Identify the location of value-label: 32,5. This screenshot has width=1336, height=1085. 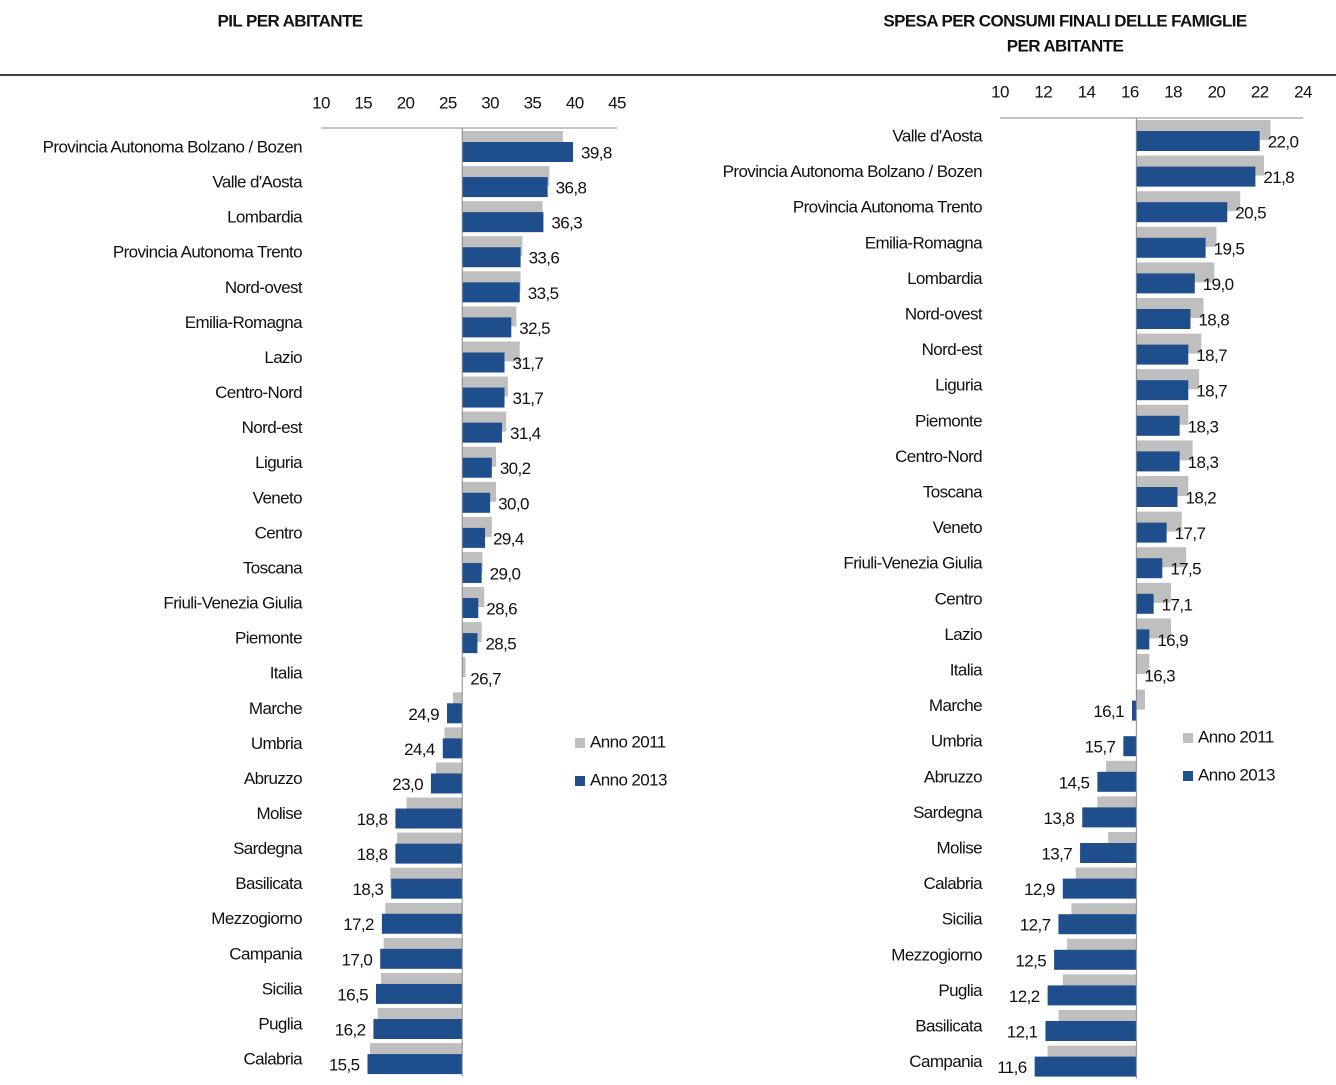
(534, 328).